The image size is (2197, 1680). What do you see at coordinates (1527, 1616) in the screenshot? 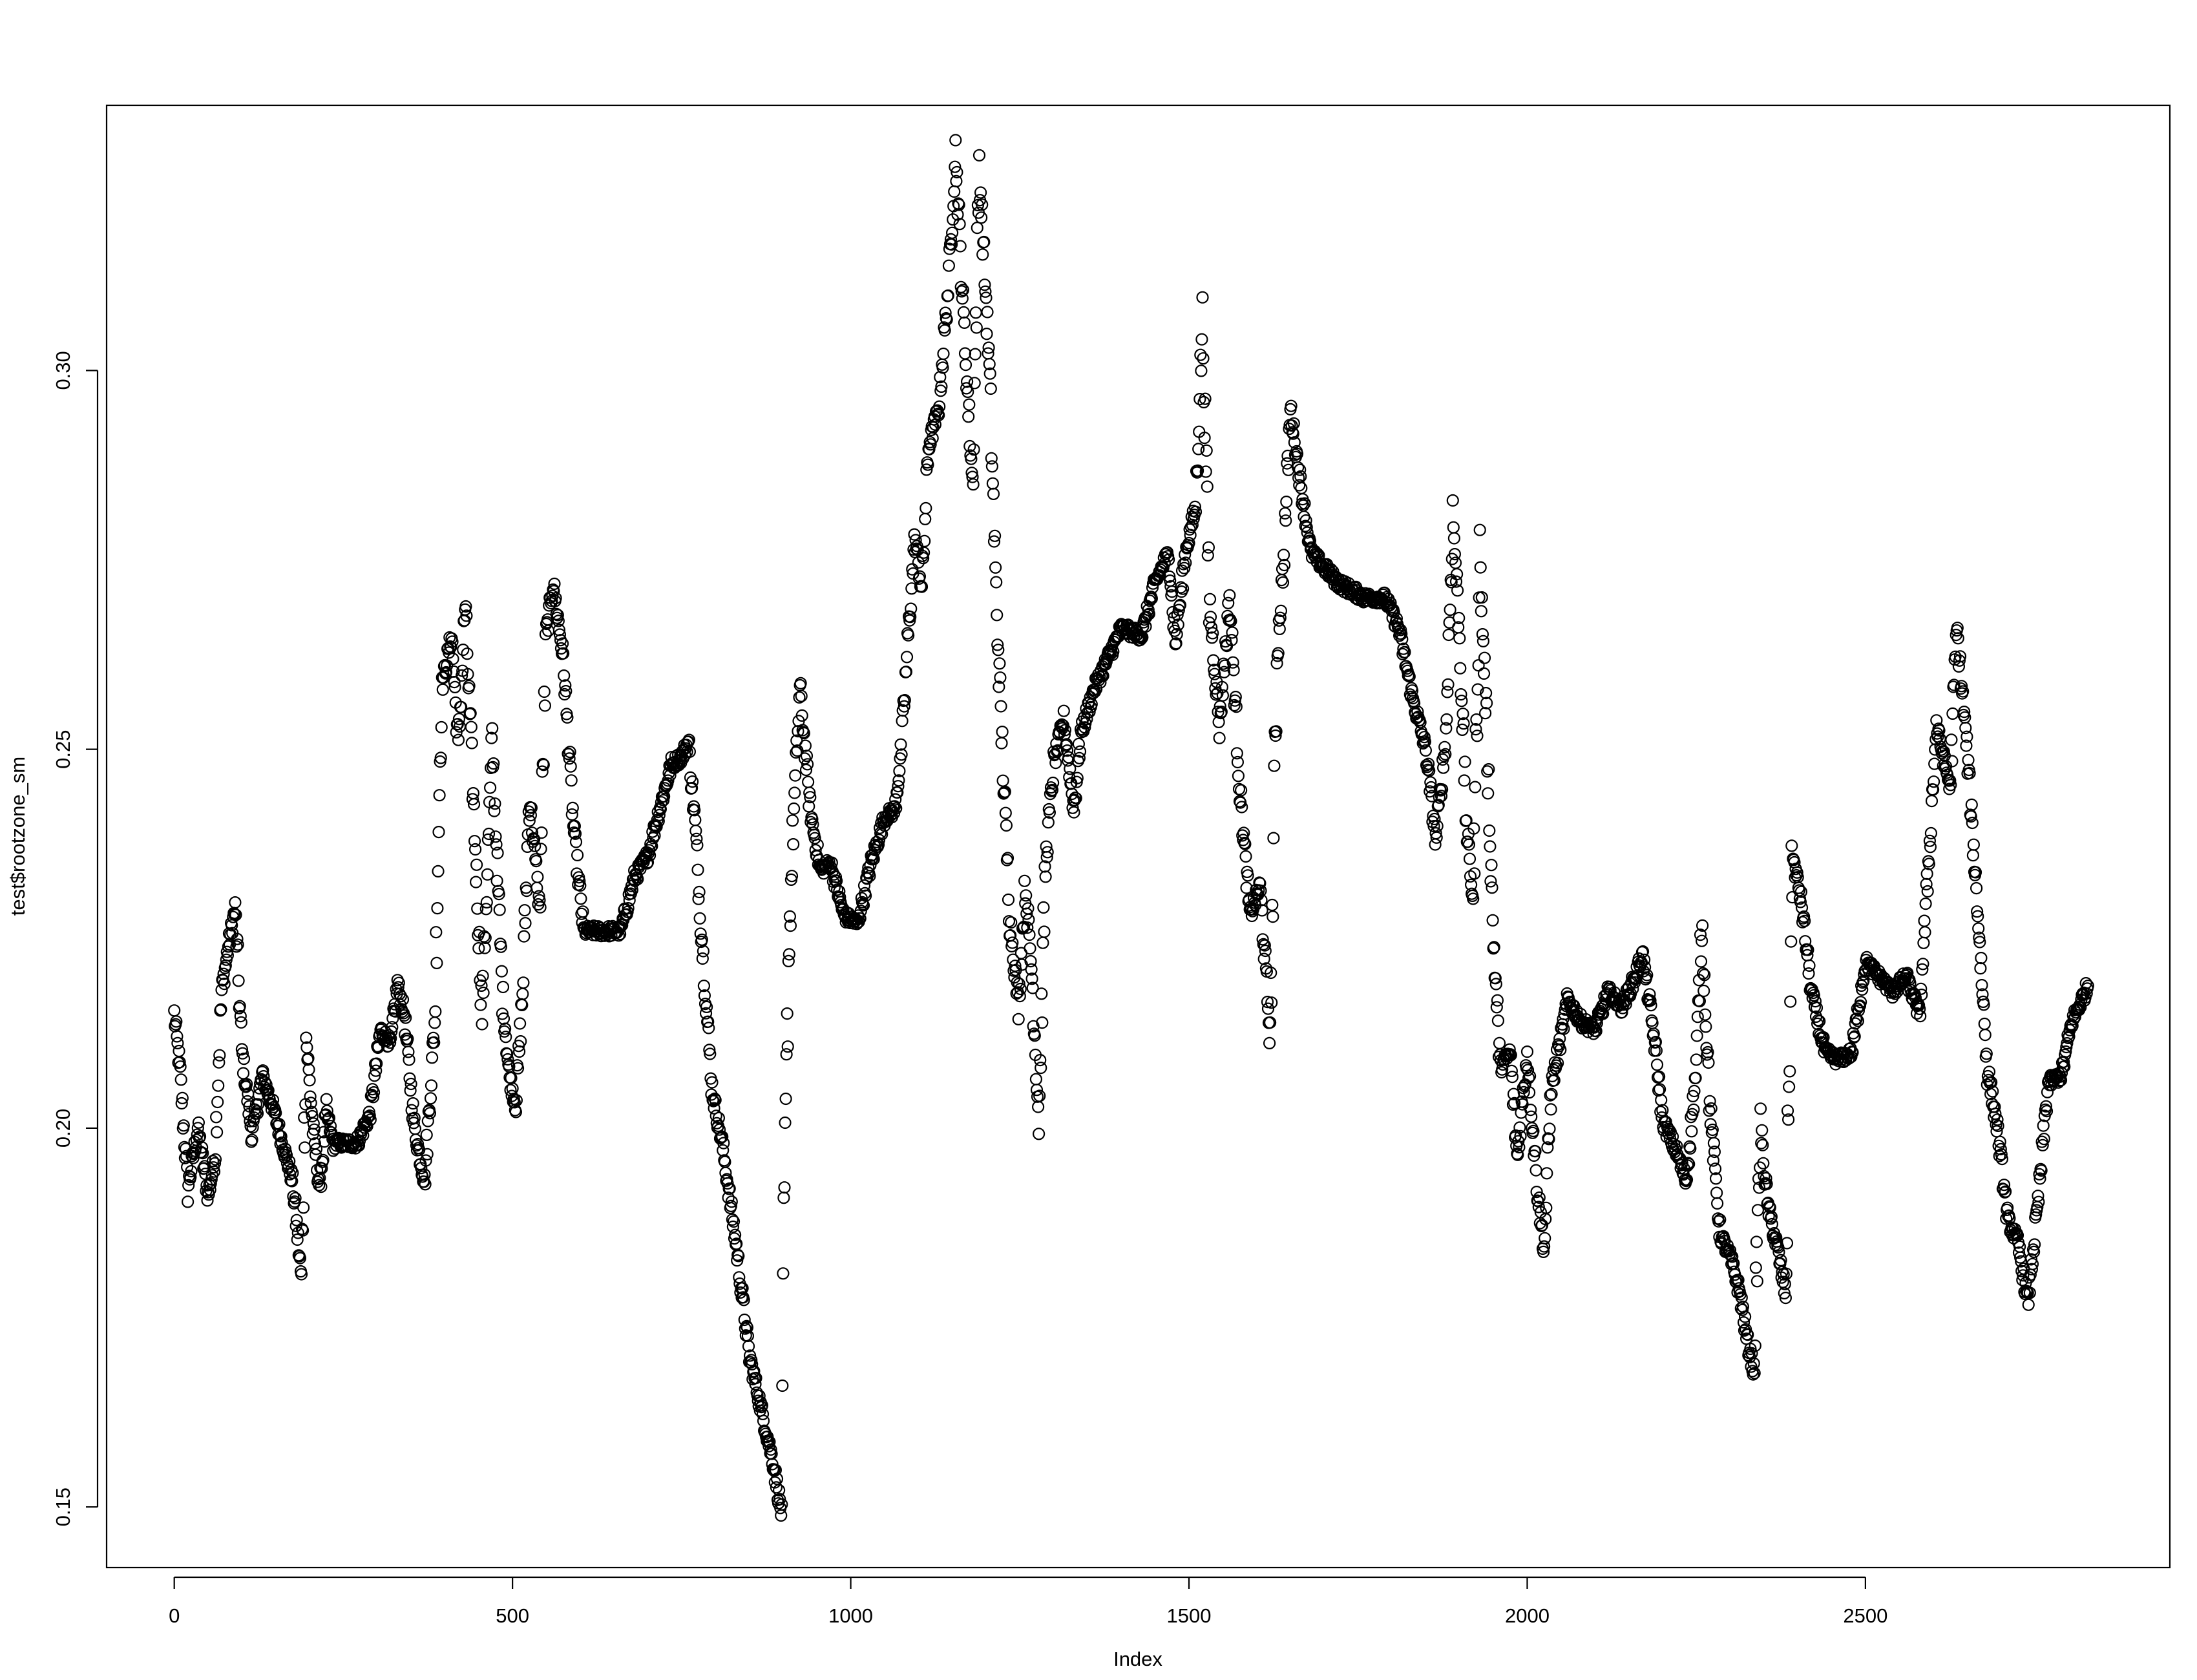
I see `x-tick-label: 2000` at bounding box center [1527, 1616].